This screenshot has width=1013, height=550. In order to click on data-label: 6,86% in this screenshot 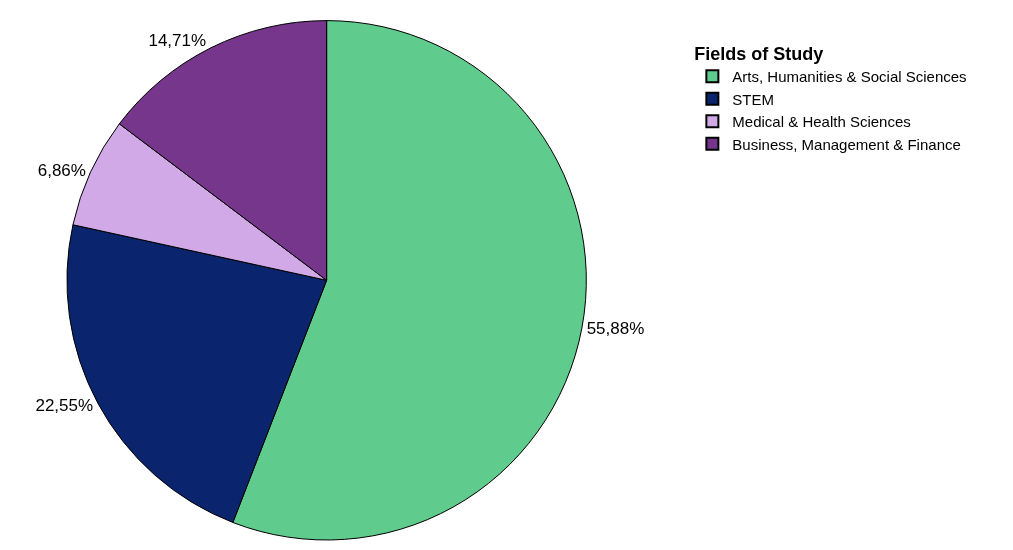, I will do `click(61, 170)`.